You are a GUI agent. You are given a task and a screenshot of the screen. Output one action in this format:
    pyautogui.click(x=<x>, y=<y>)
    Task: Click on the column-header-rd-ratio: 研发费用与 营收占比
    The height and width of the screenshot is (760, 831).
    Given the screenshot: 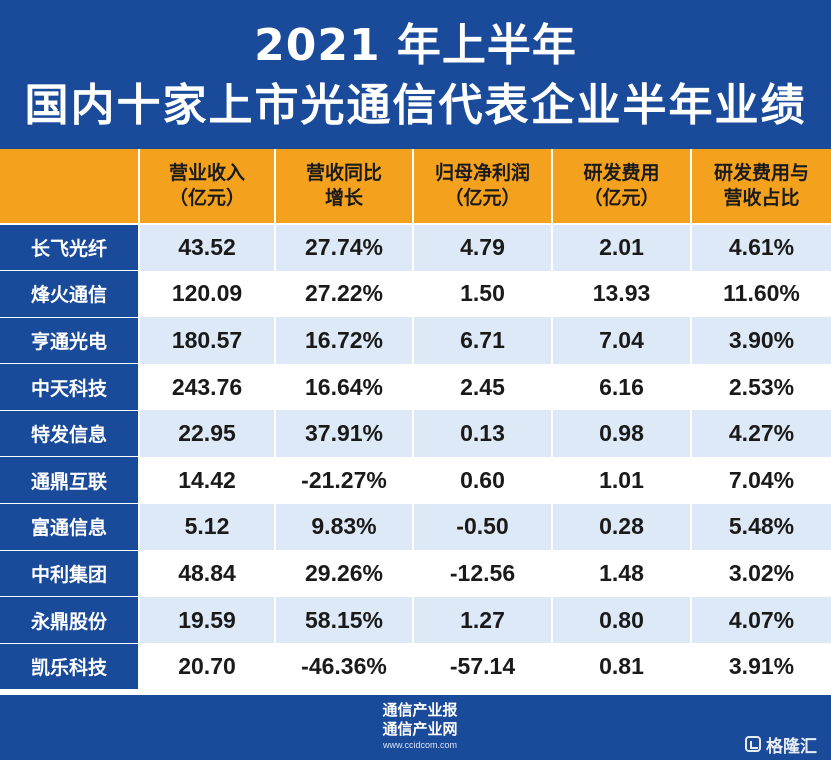 What is the action you would take?
    pyautogui.click(x=761, y=187)
    